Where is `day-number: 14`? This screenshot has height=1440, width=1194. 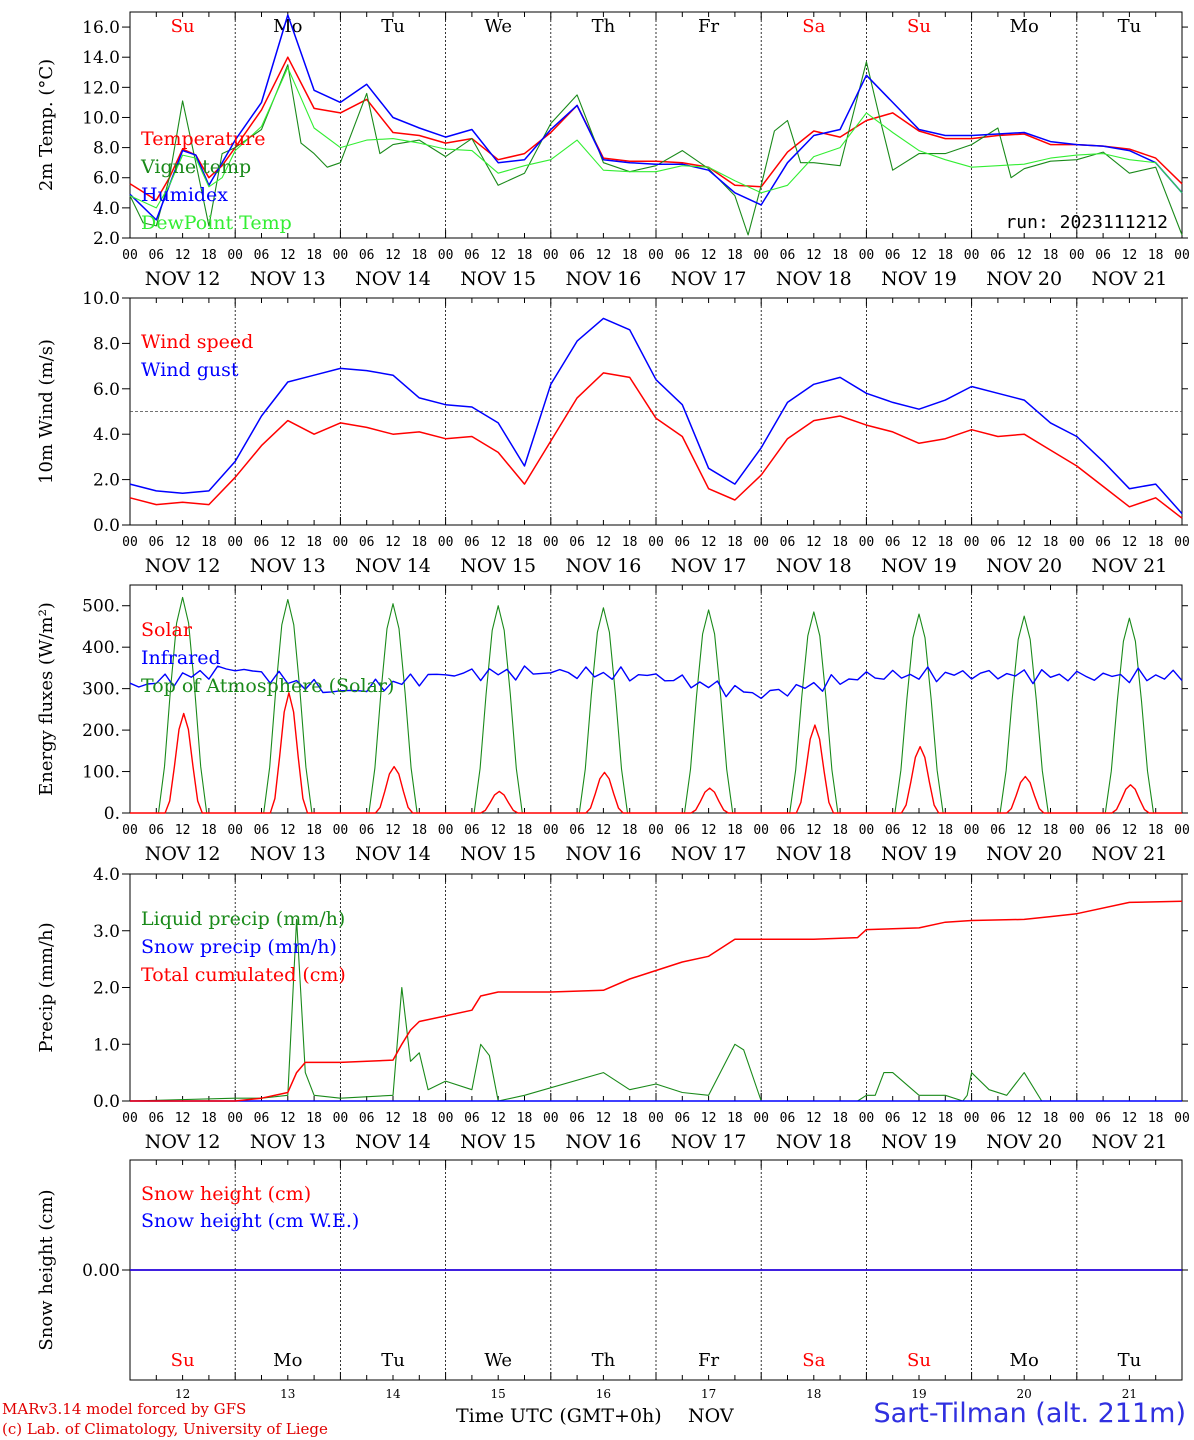 day-number: 14 is located at coordinates (393, 1394).